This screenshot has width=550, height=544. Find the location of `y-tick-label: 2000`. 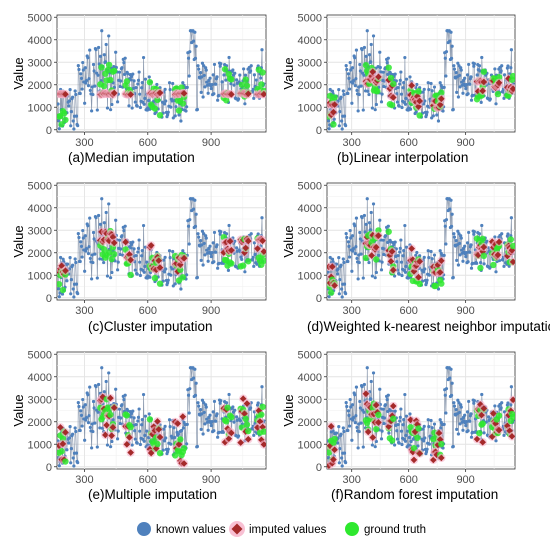

y-tick-label: 2000 is located at coordinates (310, 423).